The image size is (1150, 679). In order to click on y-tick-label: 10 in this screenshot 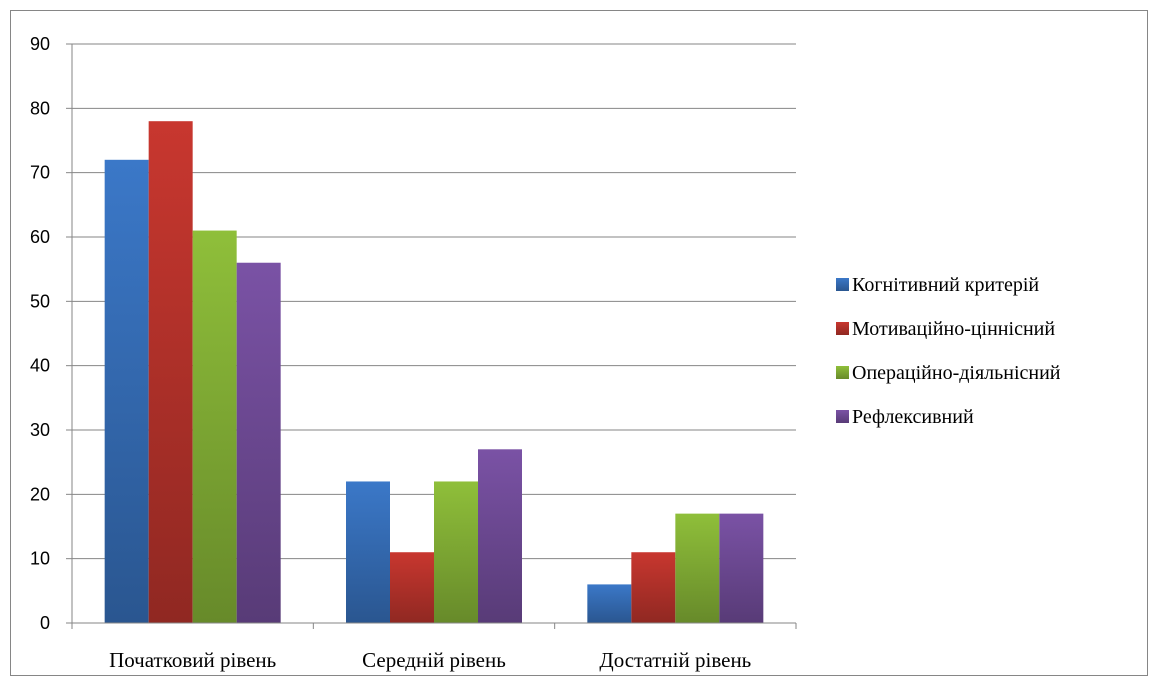, I will do `click(40, 559)`.